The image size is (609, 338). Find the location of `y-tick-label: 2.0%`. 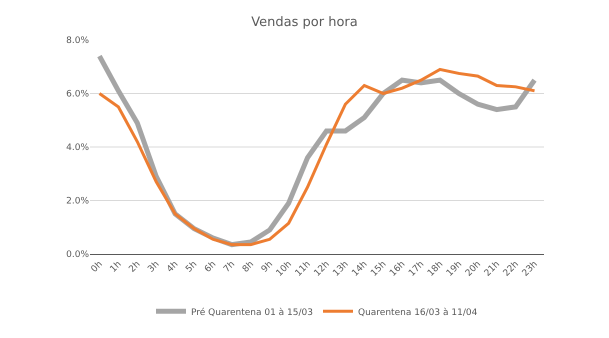

y-tick-label: 2.0% is located at coordinates (78, 201).